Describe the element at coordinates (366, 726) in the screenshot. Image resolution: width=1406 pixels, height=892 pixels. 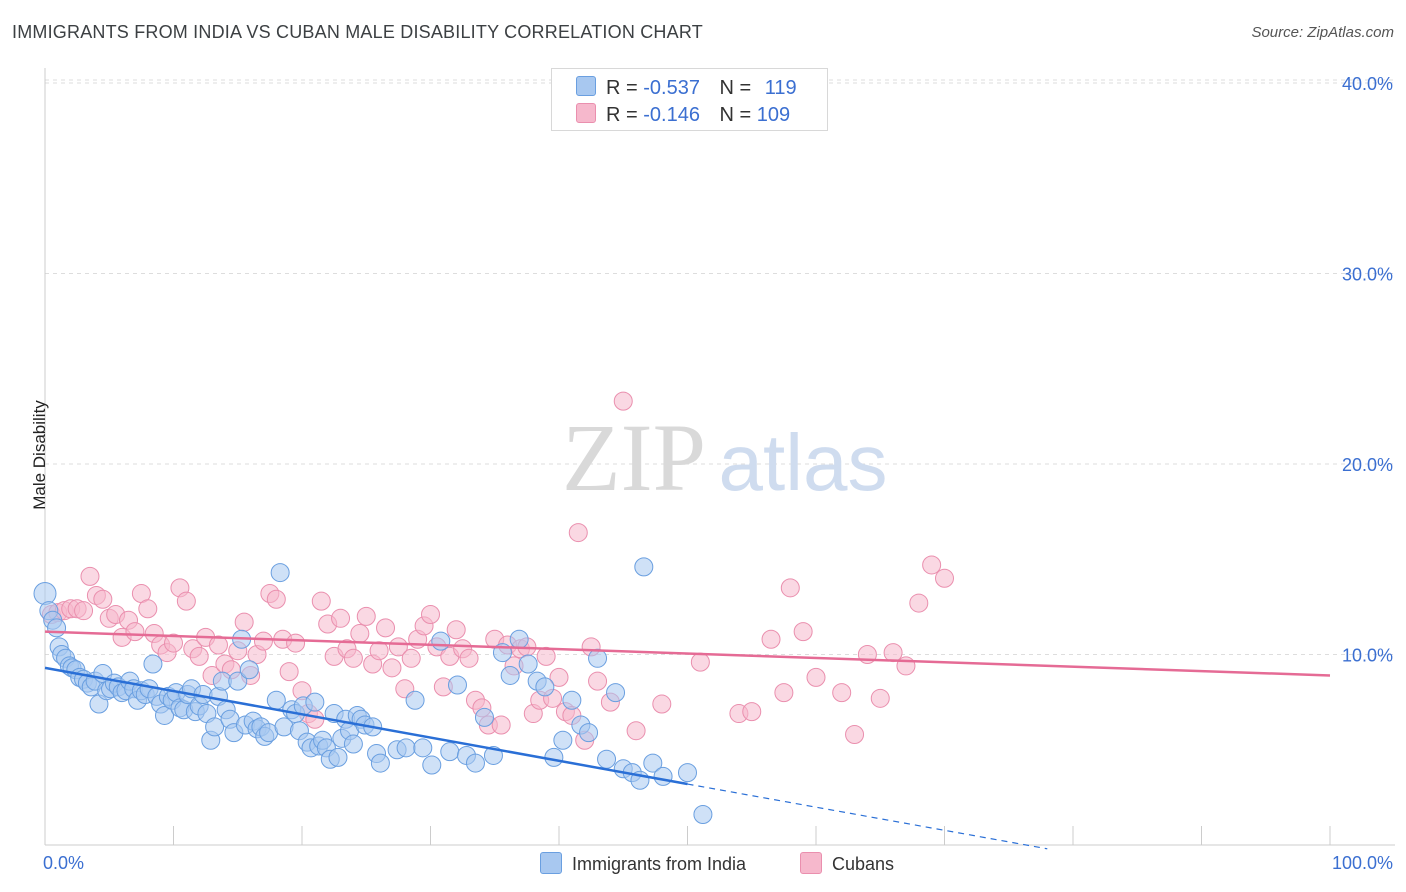
I see `india-trend-line` at that location.